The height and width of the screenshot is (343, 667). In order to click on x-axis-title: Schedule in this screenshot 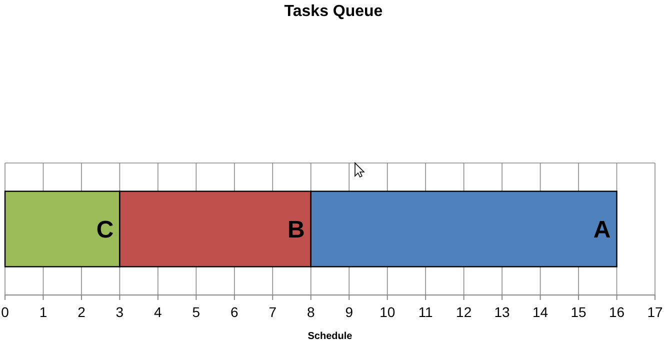, I will do `click(330, 336)`.